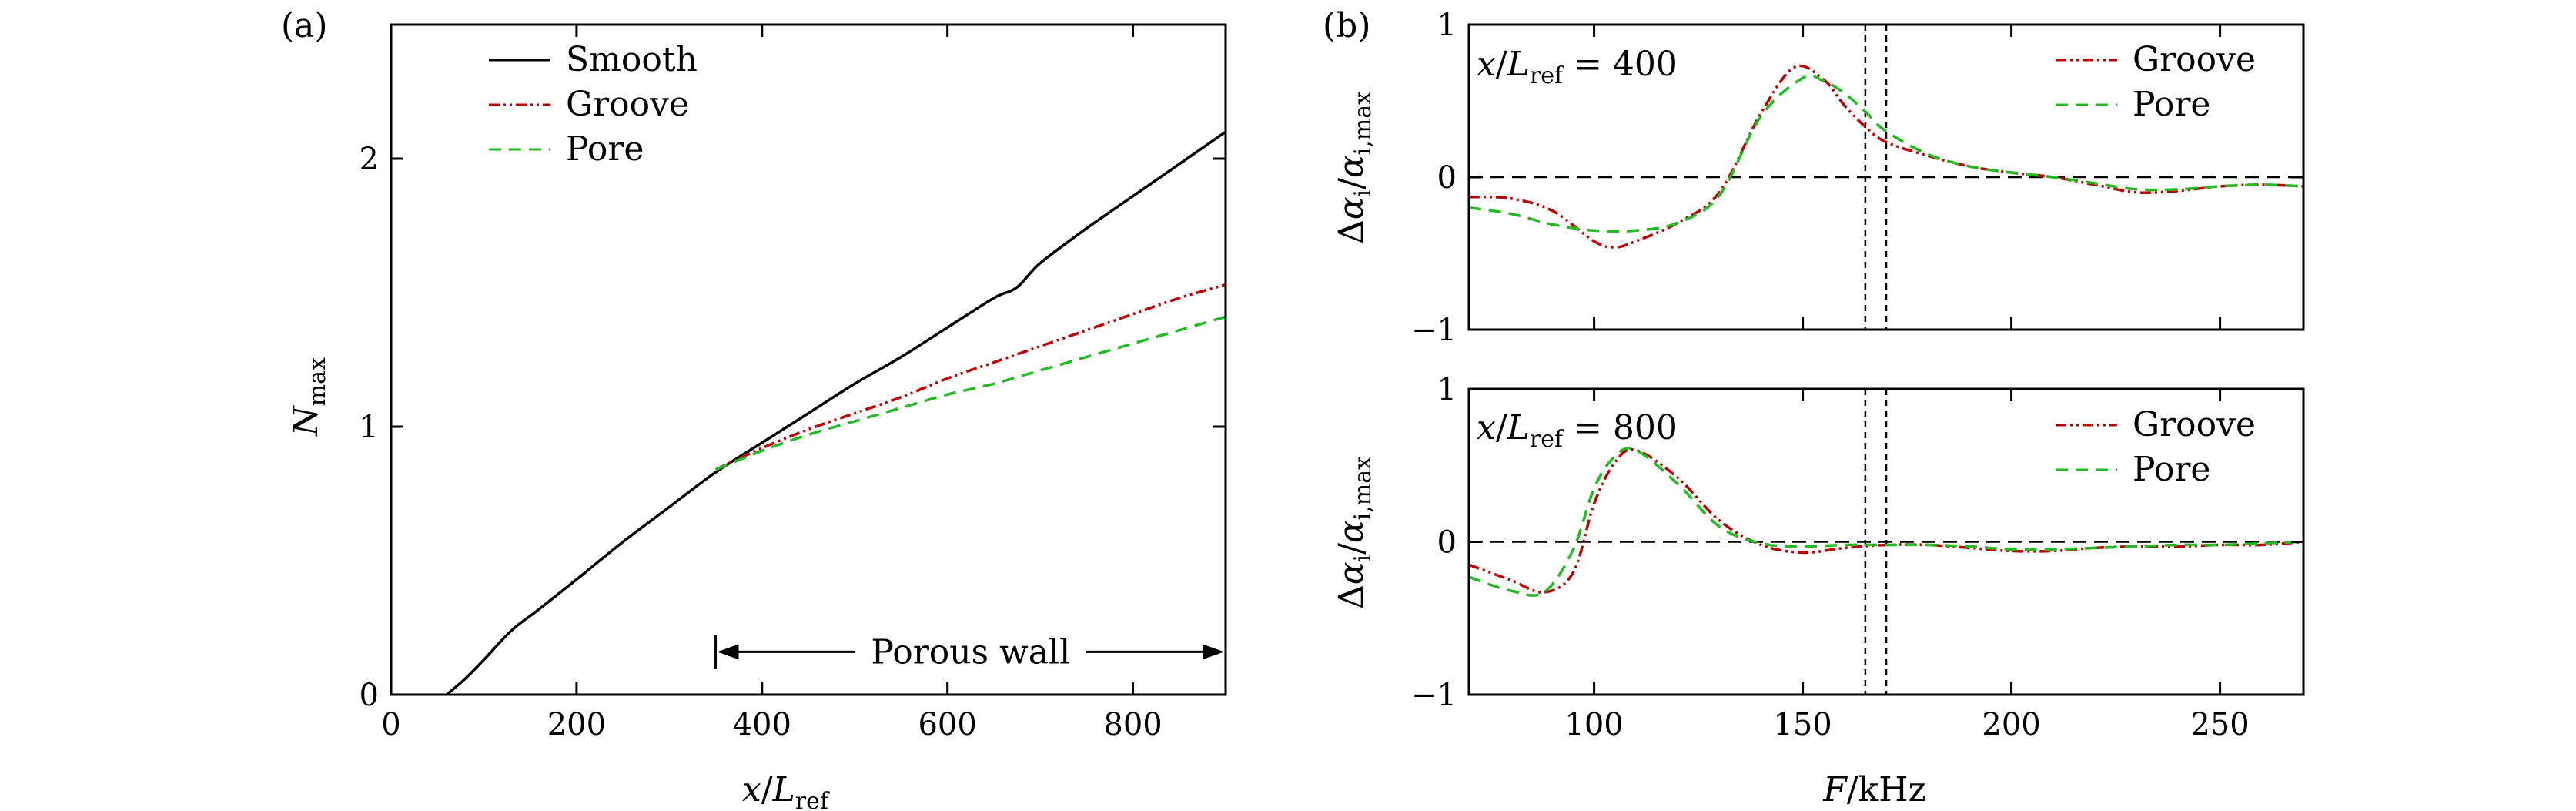 This screenshot has width=2576, height=811. What do you see at coordinates (1874, 790) in the screenshot?
I see `panel-b-bottom-xlabel: F/kHz` at bounding box center [1874, 790].